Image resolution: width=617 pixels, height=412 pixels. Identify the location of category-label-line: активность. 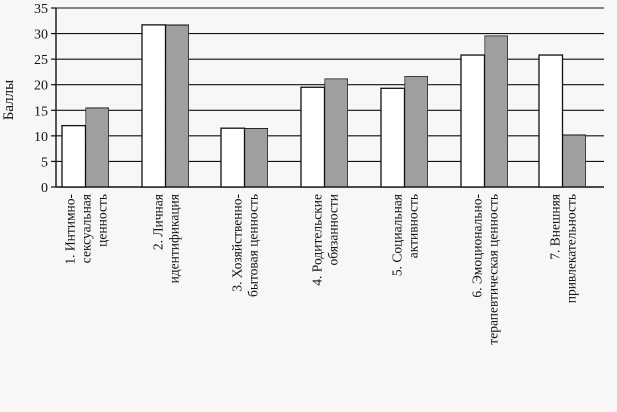
(413, 226).